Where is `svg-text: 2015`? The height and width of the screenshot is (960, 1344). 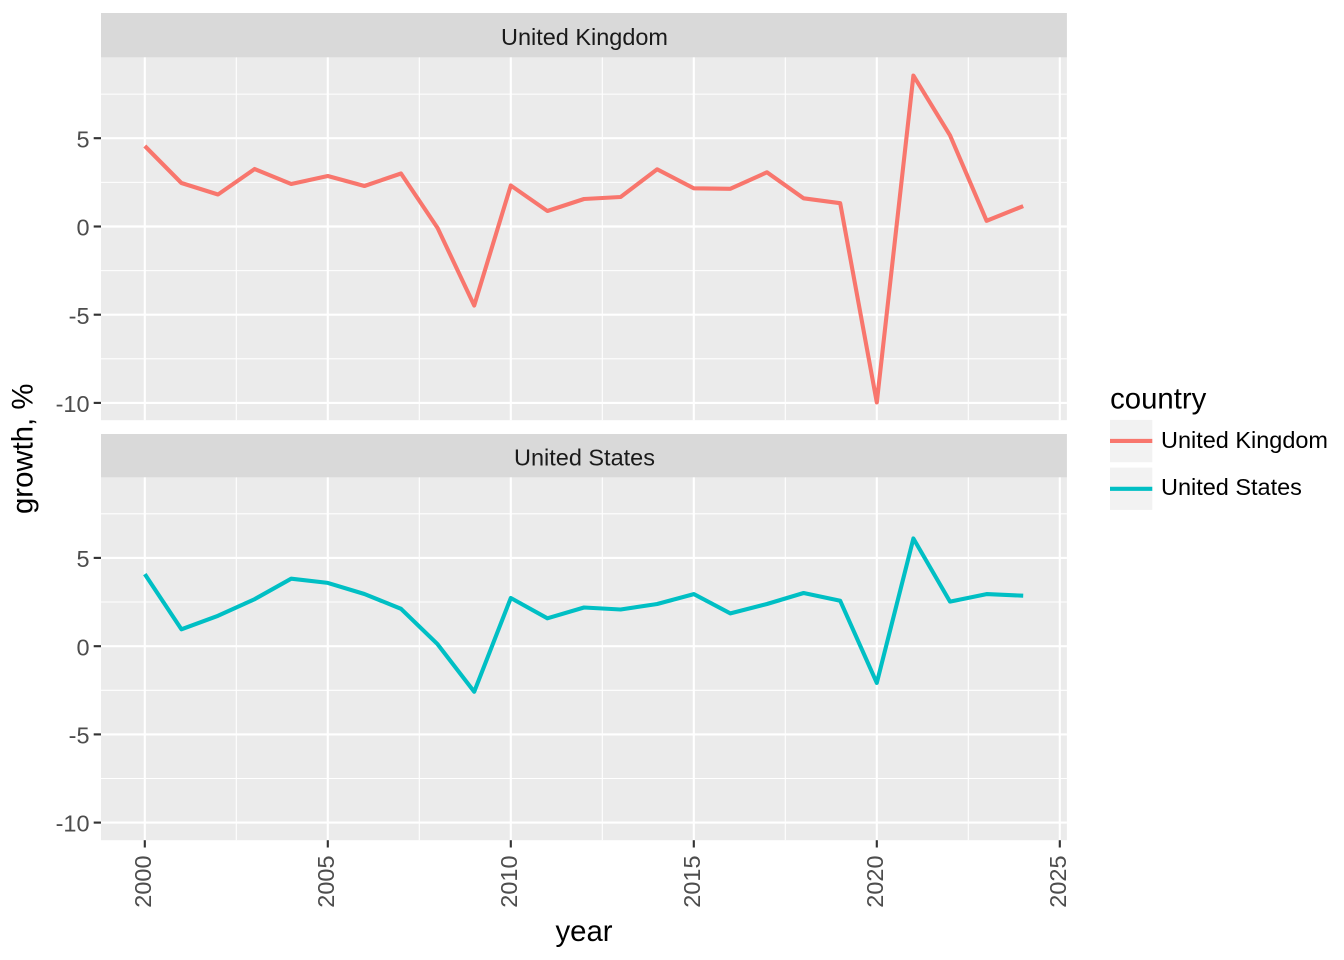 svg-text: 2015 is located at coordinates (692, 882).